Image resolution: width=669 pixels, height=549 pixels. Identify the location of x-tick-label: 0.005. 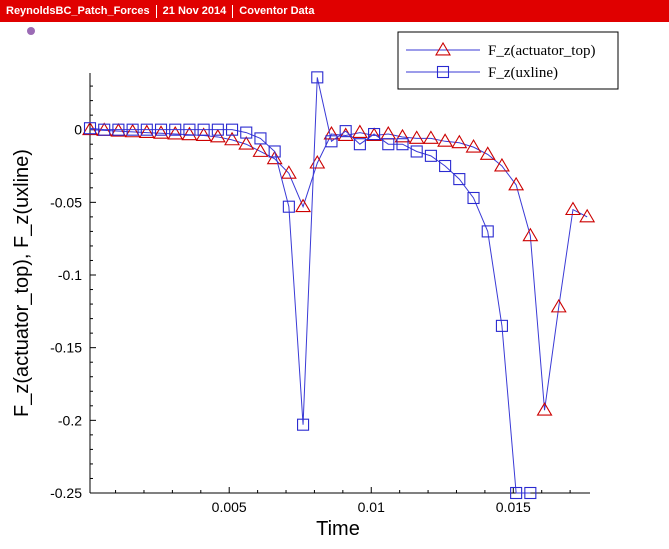
(229, 507).